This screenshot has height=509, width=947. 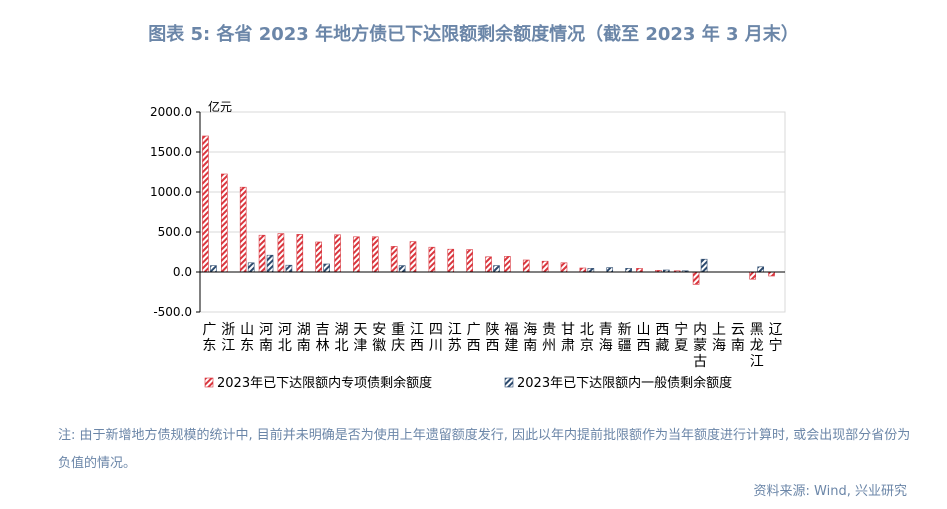 I want to click on x-tick-label: 贵州, so click(x=549, y=338).